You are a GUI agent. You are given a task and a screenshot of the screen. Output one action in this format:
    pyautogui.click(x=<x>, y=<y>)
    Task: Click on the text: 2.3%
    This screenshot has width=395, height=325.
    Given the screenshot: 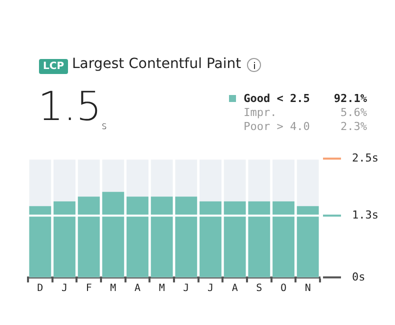 What is the action you would take?
    pyautogui.click(x=353, y=127)
    